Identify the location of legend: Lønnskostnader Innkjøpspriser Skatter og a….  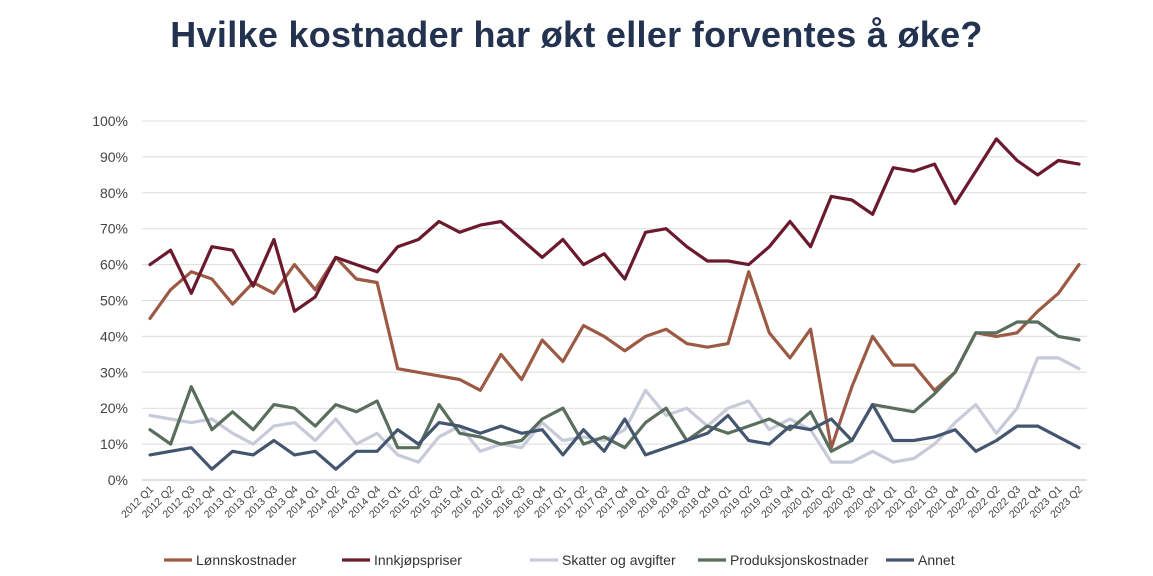
(559, 560).